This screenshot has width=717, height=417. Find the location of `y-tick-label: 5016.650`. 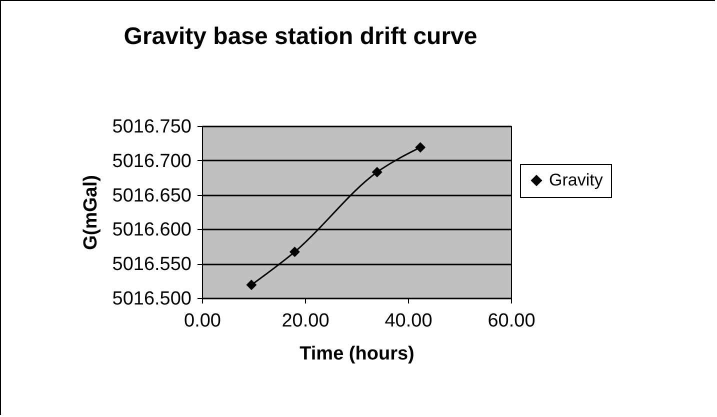

y-tick-label: 5016.650 is located at coordinates (152, 195).